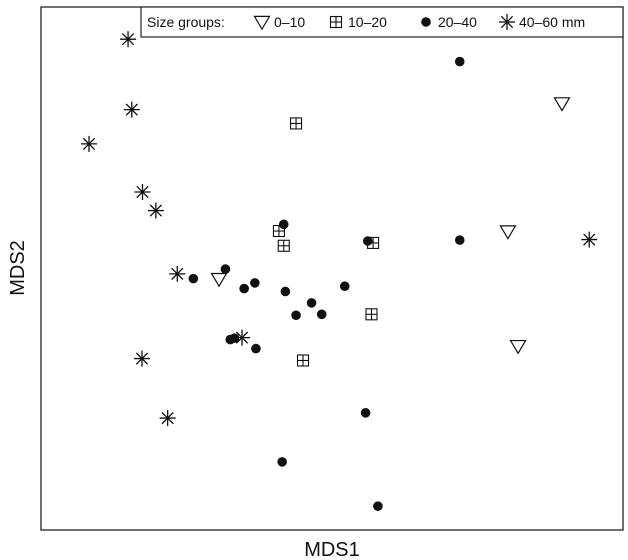  I want to click on legend: Size groups: 0–10 10–20 20–40 40–60 mm, so click(382, 22).